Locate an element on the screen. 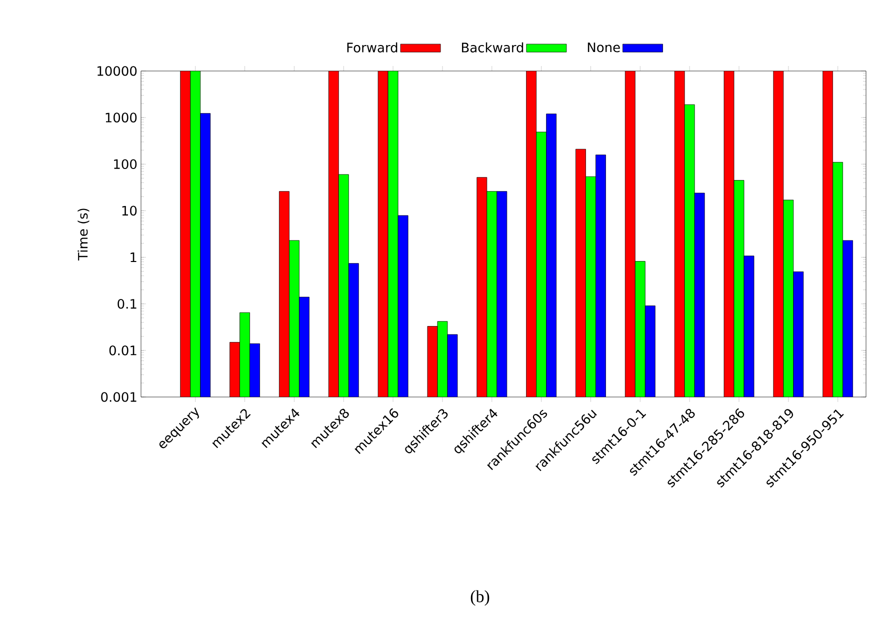  text: (b) is located at coordinates (480, 598).